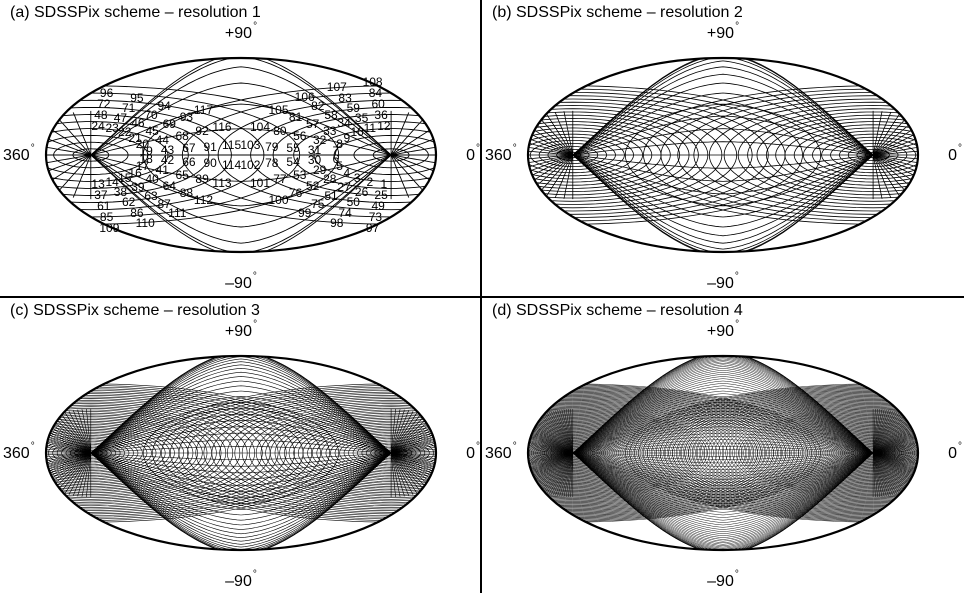 Image resolution: width=964 pixels, height=594 pixels. Describe the element at coordinates (203, 200) in the screenshot. I see `pixel-number-label: 112` at that location.